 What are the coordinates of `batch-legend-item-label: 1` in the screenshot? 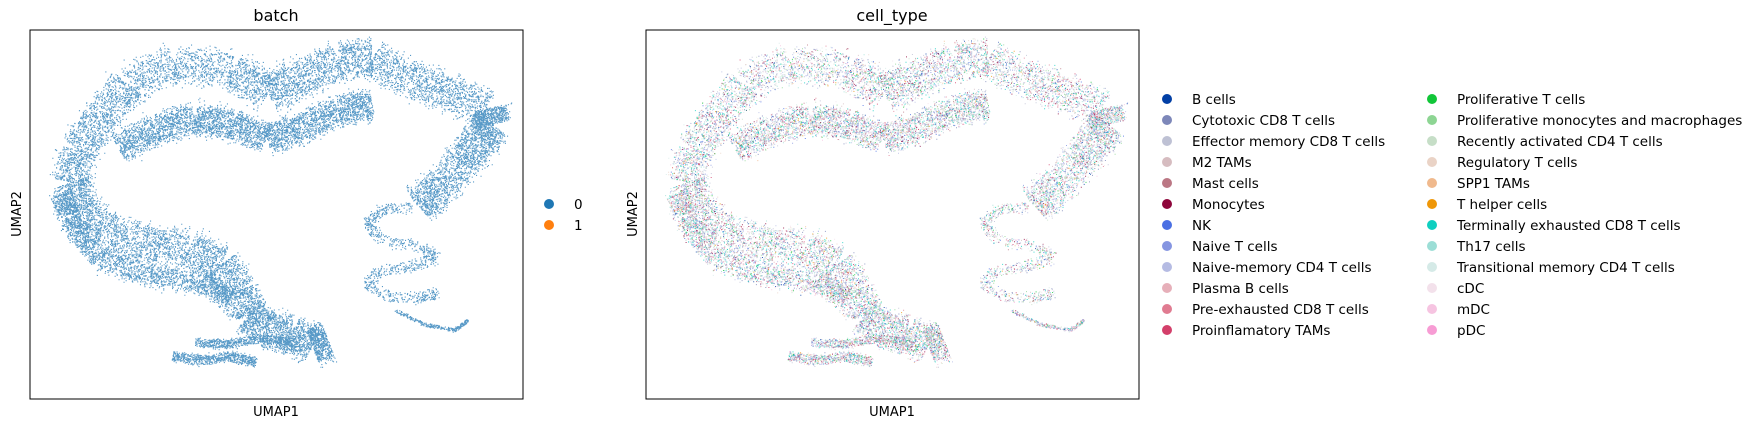 It's located at (578, 226).